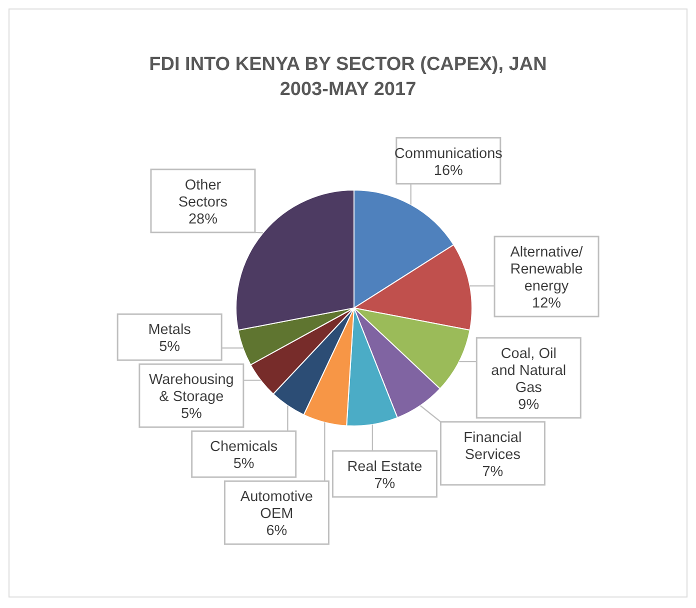 This screenshot has width=696, height=608. I want to click on data-label: 9%, so click(529, 404).